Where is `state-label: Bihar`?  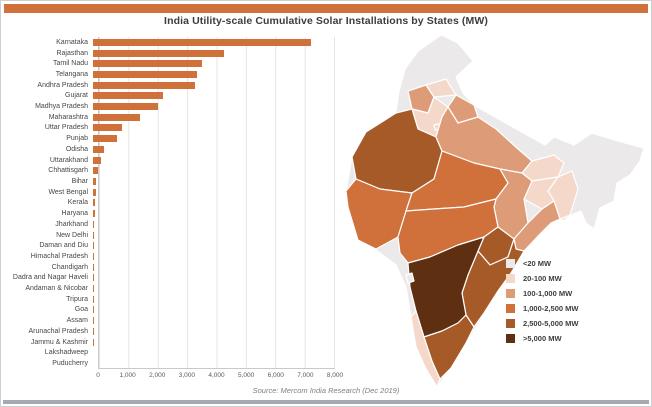
state-label: Bihar is located at coordinates (79, 181).